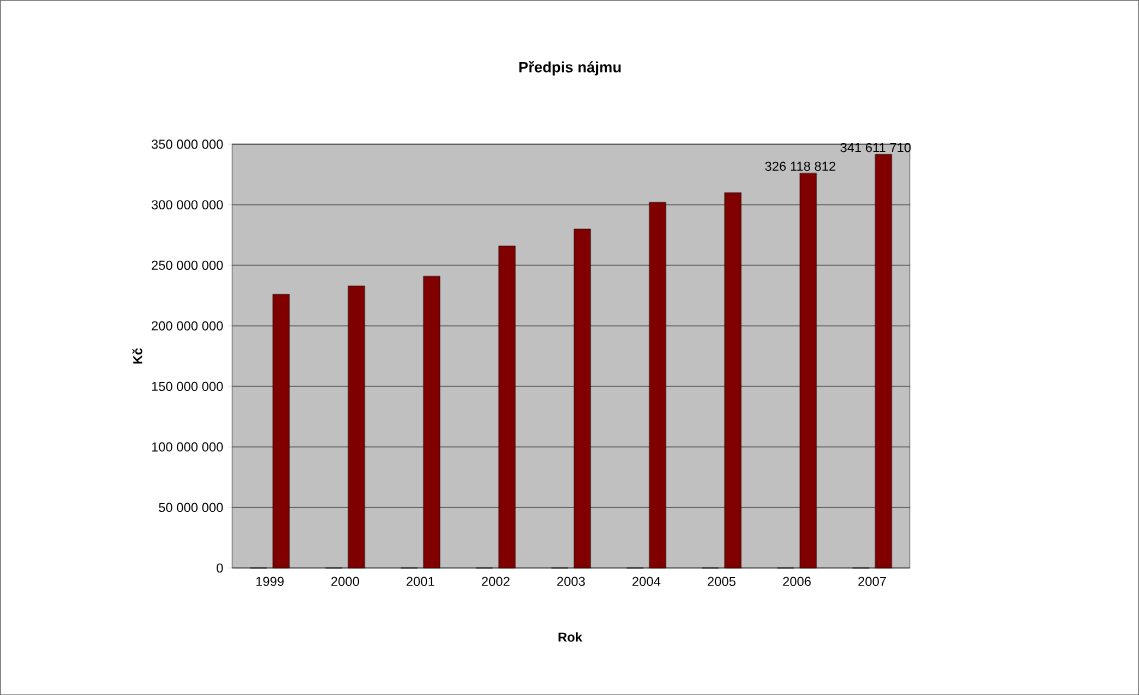 Image resolution: width=1139 pixels, height=695 pixels. I want to click on y-tick-label: 150 000 000, so click(187, 386).